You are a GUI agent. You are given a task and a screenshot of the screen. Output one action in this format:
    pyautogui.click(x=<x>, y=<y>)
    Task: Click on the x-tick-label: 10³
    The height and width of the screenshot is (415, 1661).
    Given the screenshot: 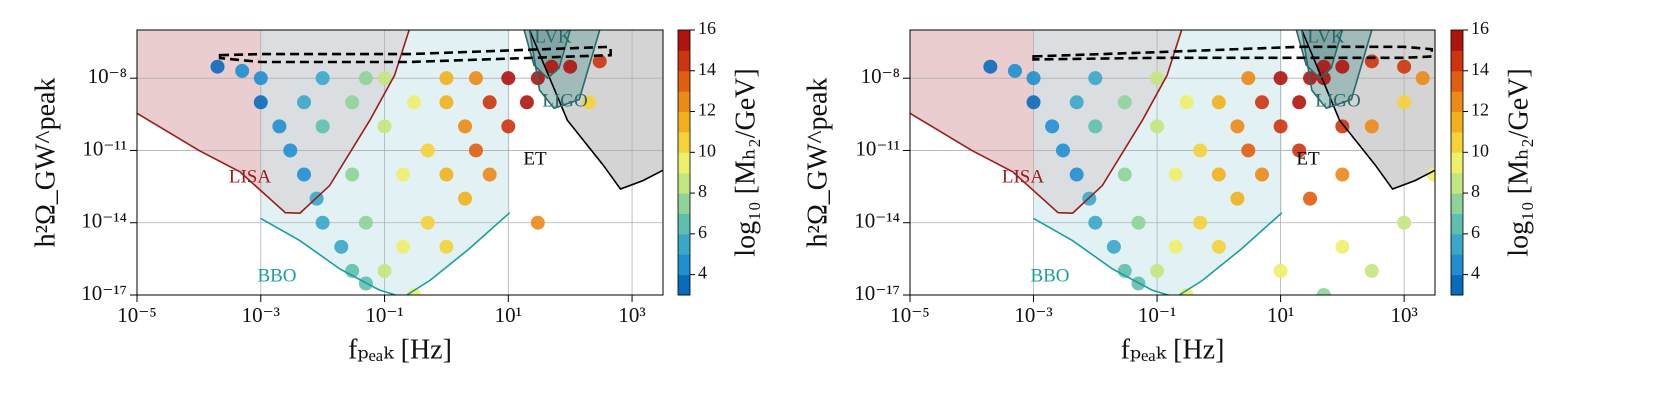 What is the action you would take?
    pyautogui.click(x=631, y=315)
    